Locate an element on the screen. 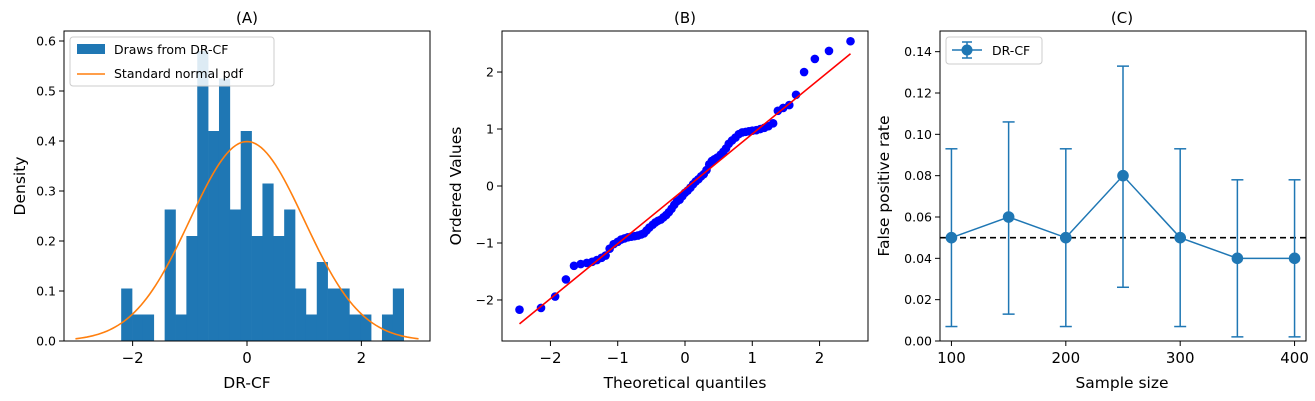 This screenshot has width=1315, height=401. y-tick-label-3: 1 is located at coordinates (490, 129).